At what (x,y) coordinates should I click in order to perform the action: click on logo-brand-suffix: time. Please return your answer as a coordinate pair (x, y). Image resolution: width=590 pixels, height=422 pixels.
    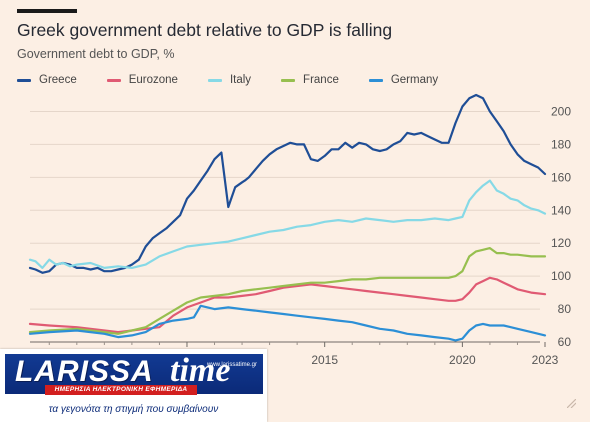
    Looking at the image, I should click on (200, 370).